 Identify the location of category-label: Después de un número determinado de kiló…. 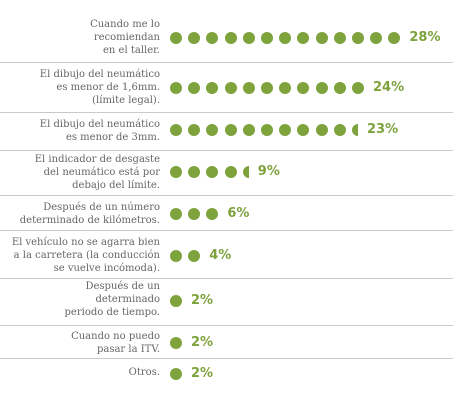
(89, 214).